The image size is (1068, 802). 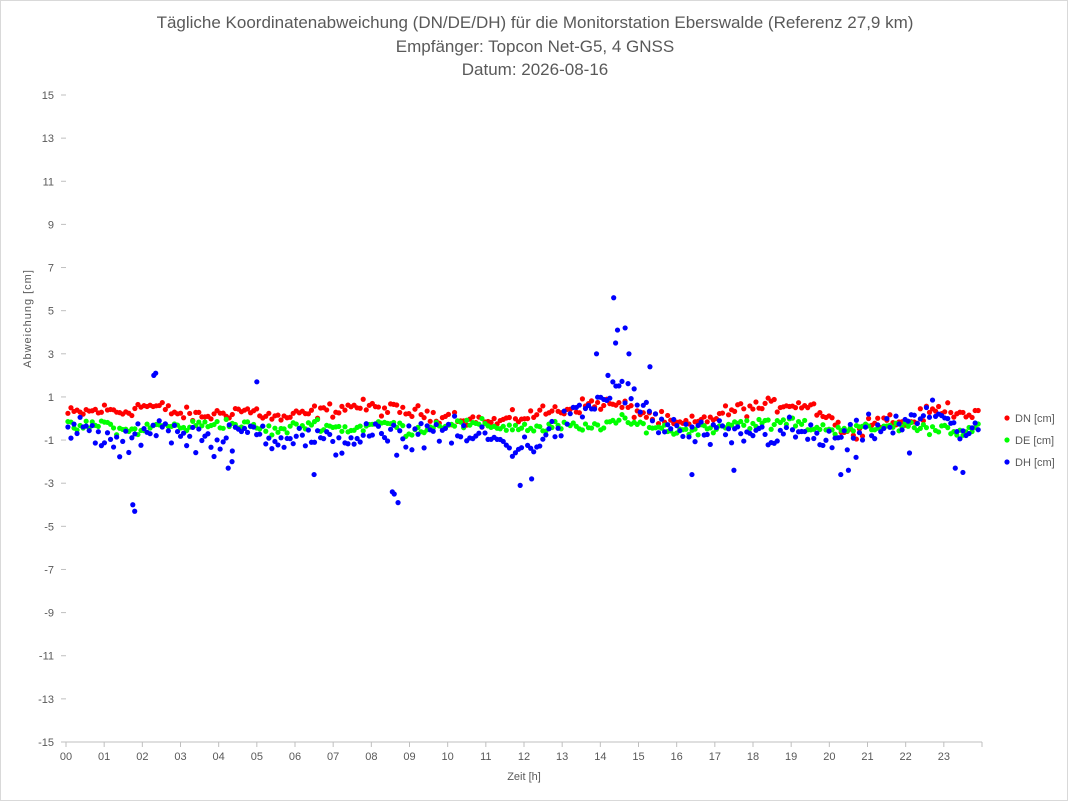 I want to click on x-tick-label: 12, so click(x=524, y=757).